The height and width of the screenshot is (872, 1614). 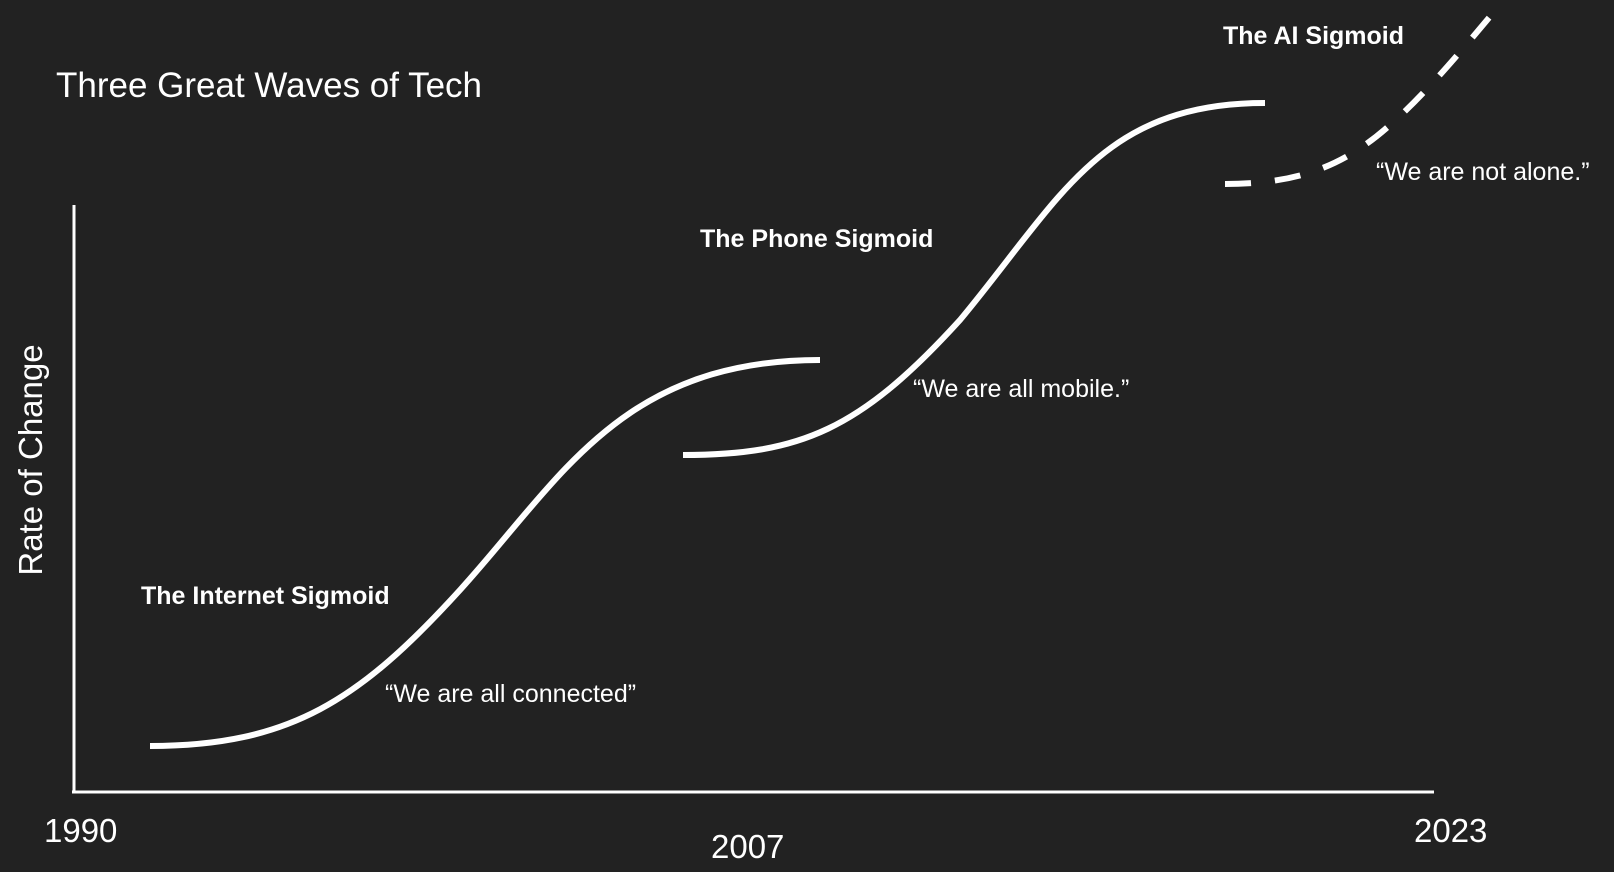 I want to click on ai-sigmoid-curve, so click(x=1365, y=93).